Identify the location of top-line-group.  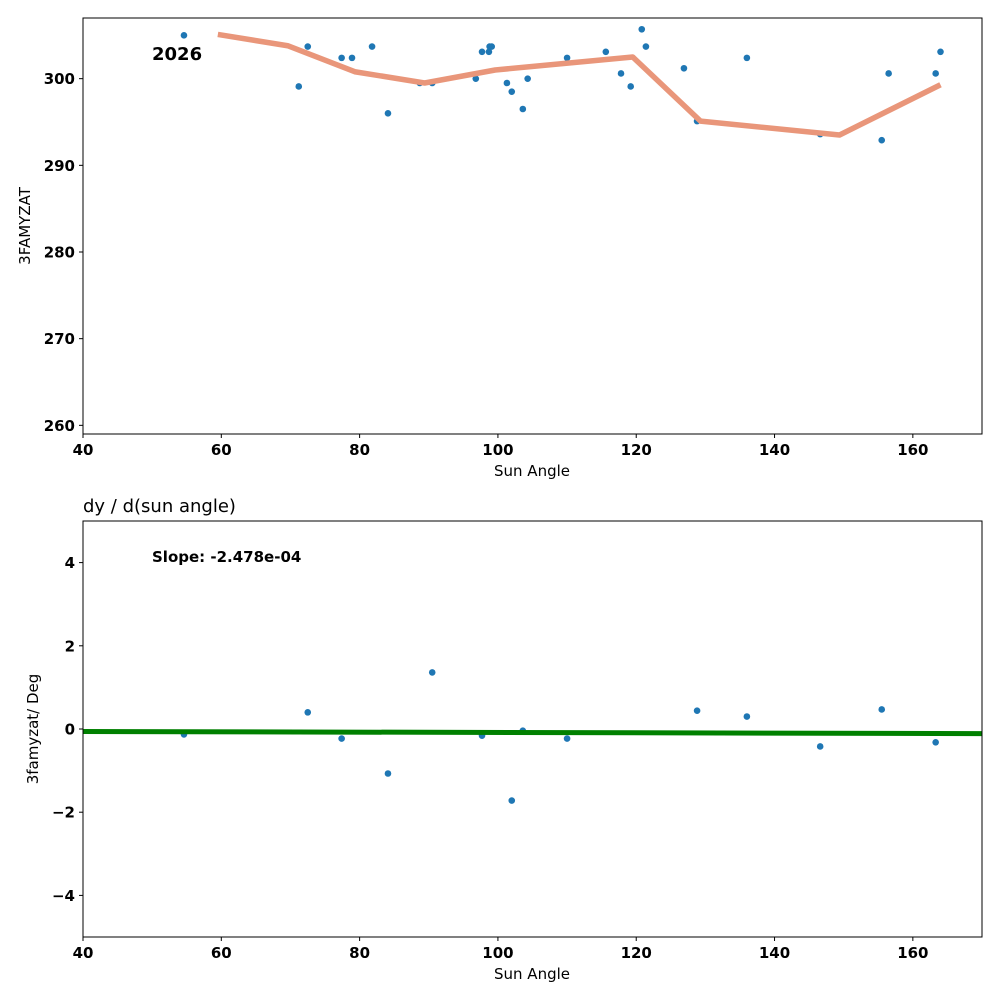
(579, 84).